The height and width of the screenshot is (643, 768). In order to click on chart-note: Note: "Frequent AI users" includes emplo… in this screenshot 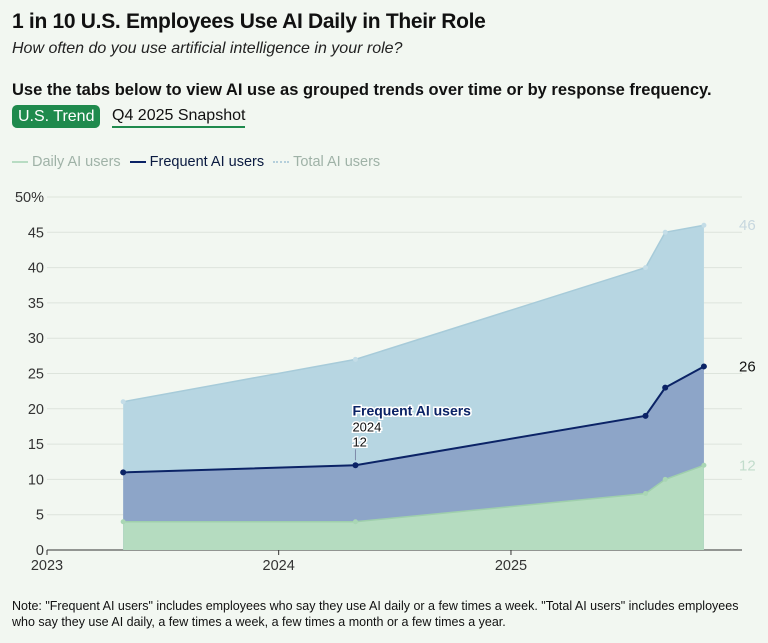, I will do `click(375, 614)`.